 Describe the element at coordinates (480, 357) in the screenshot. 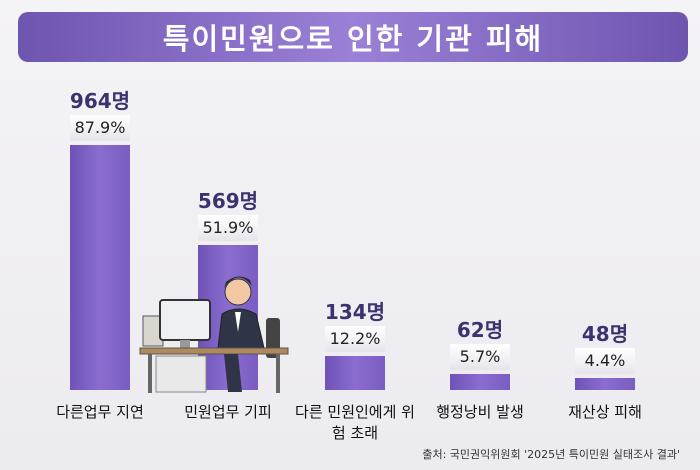

I see `share-label: 5.7%` at that location.